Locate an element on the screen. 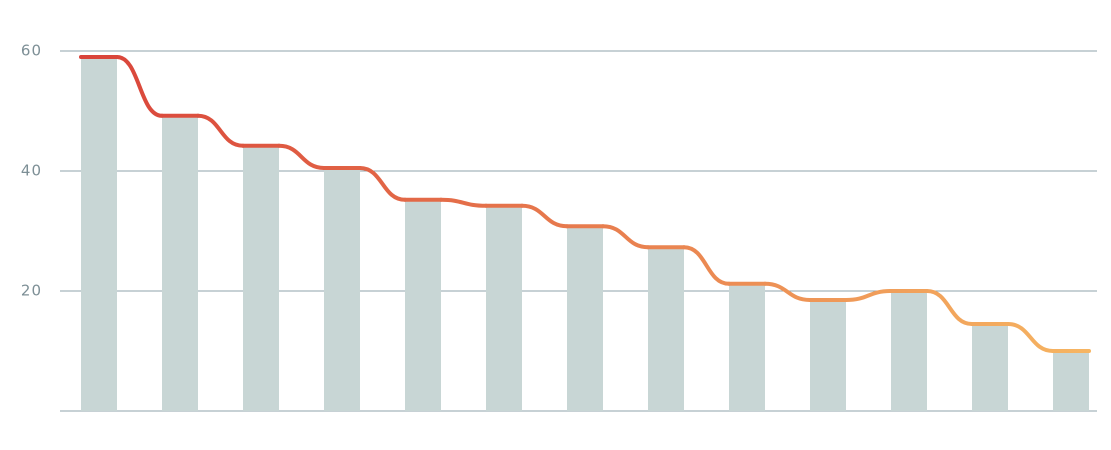  y-tick-label: 20 is located at coordinates (31, 291).